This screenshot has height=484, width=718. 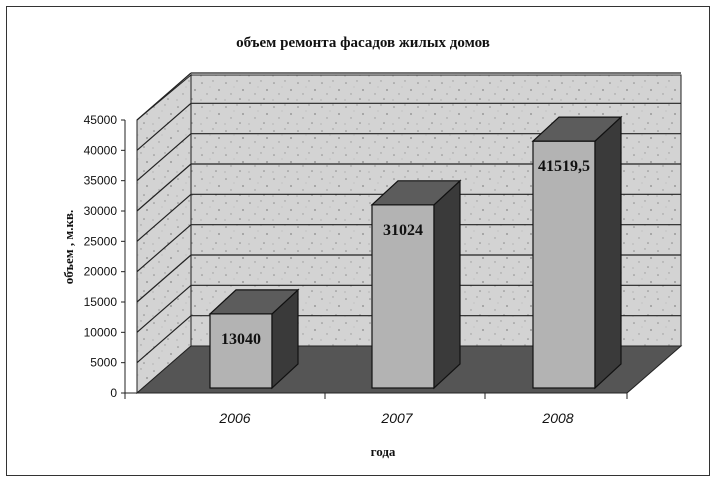 What do you see at coordinates (101, 211) in the screenshot?
I see `y-tick-label: 30000` at bounding box center [101, 211].